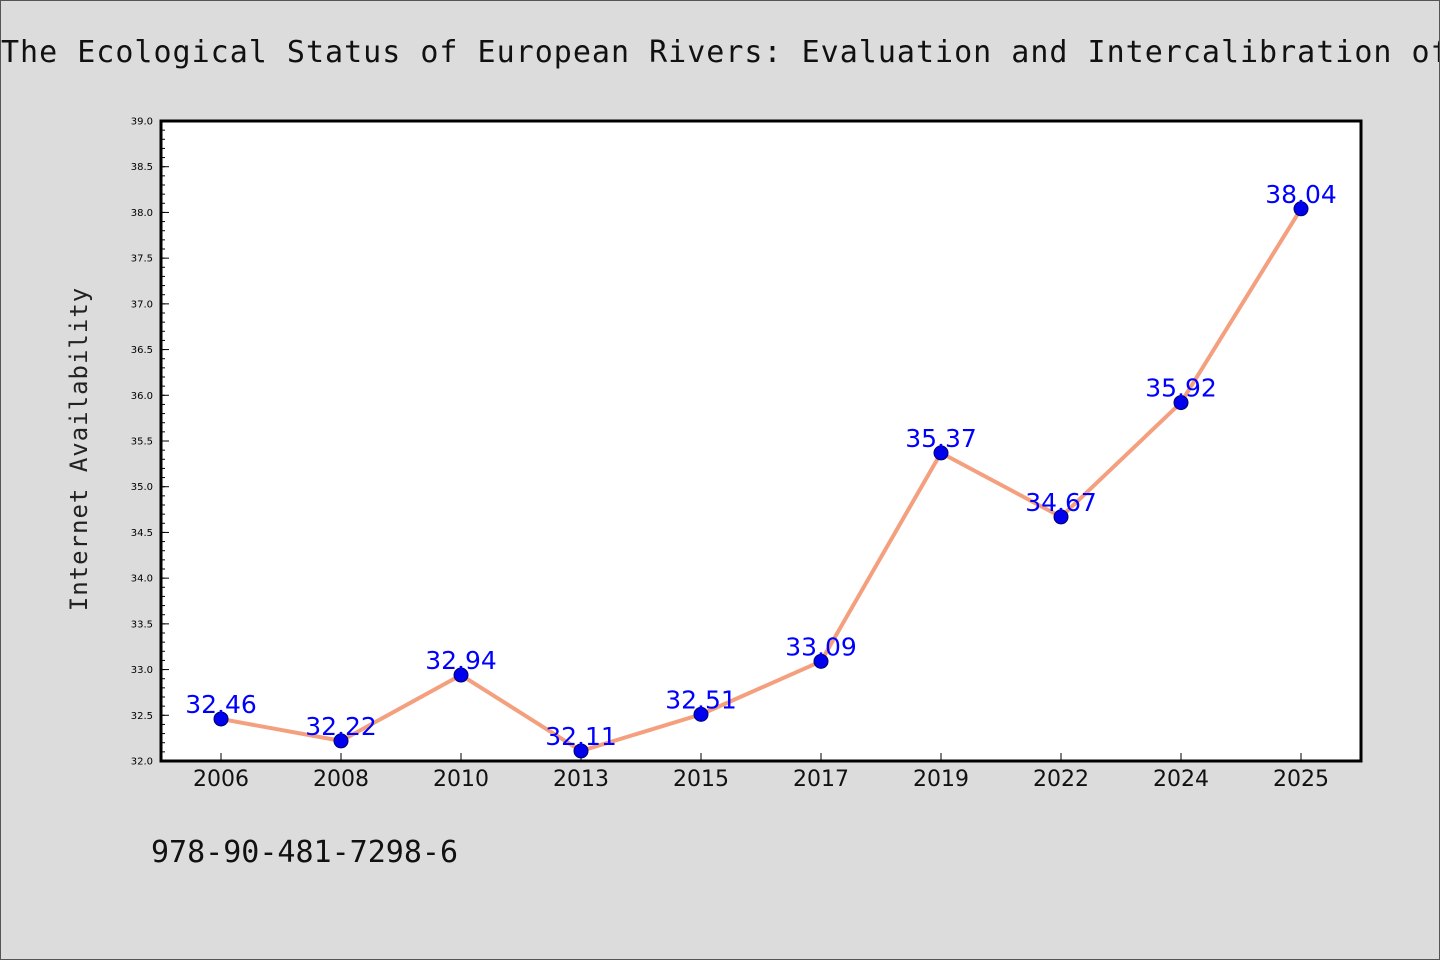 The image size is (1440, 960). I want to click on x-tick-label: 2024, so click(1181, 779).